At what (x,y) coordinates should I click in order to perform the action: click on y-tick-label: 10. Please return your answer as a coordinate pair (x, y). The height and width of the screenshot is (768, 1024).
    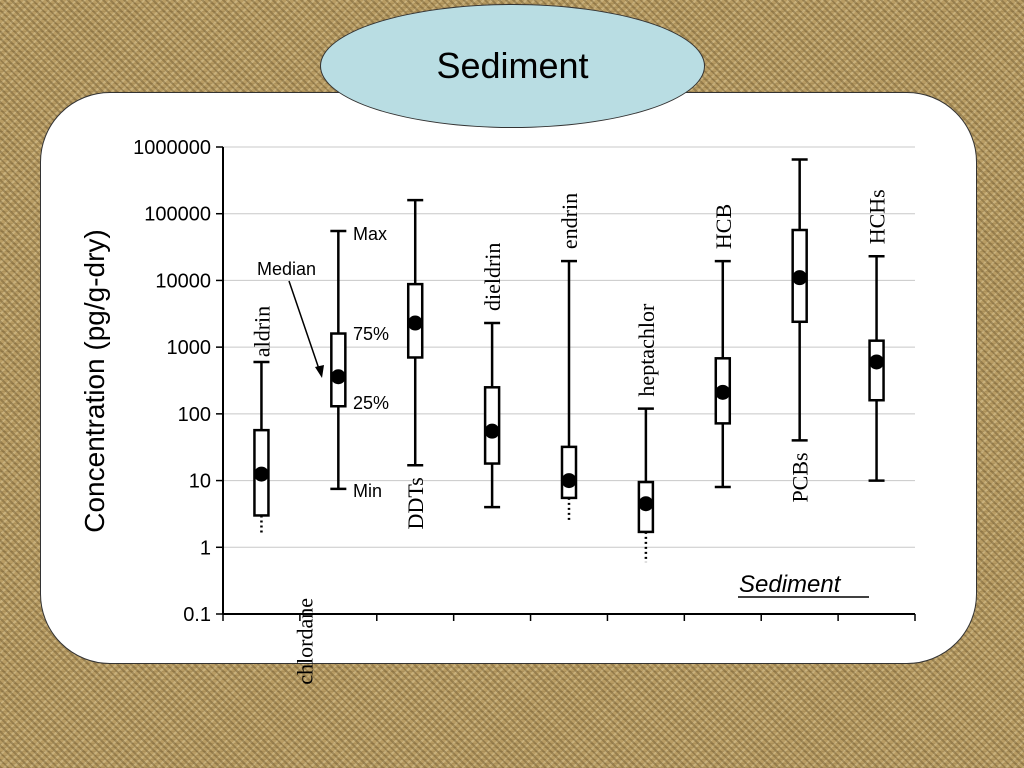
    Looking at the image, I should click on (200, 482).